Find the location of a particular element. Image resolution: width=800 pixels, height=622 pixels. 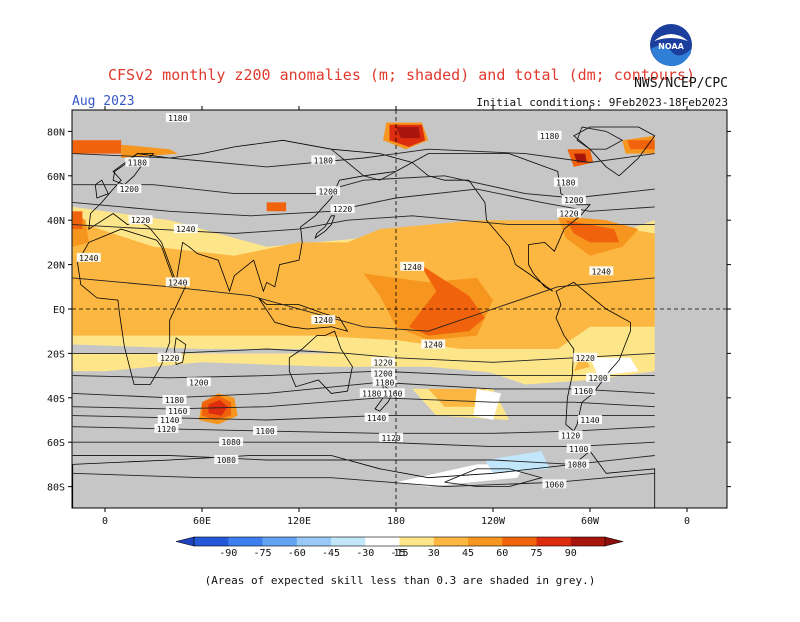

lat-label: 60N is located at coordinates (56, 177).